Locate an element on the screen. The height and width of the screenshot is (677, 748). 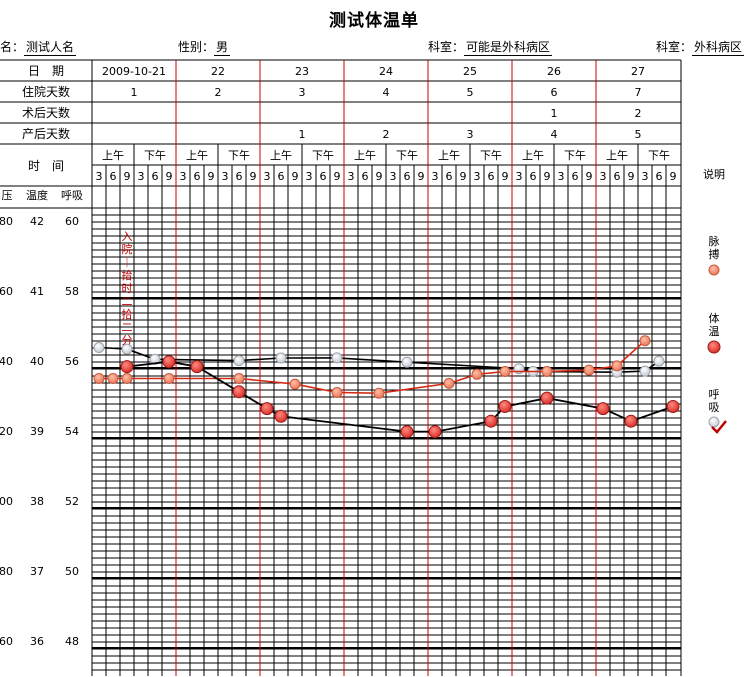
days-in-hospital-cell: 6 is located at coordinates (554, 92).